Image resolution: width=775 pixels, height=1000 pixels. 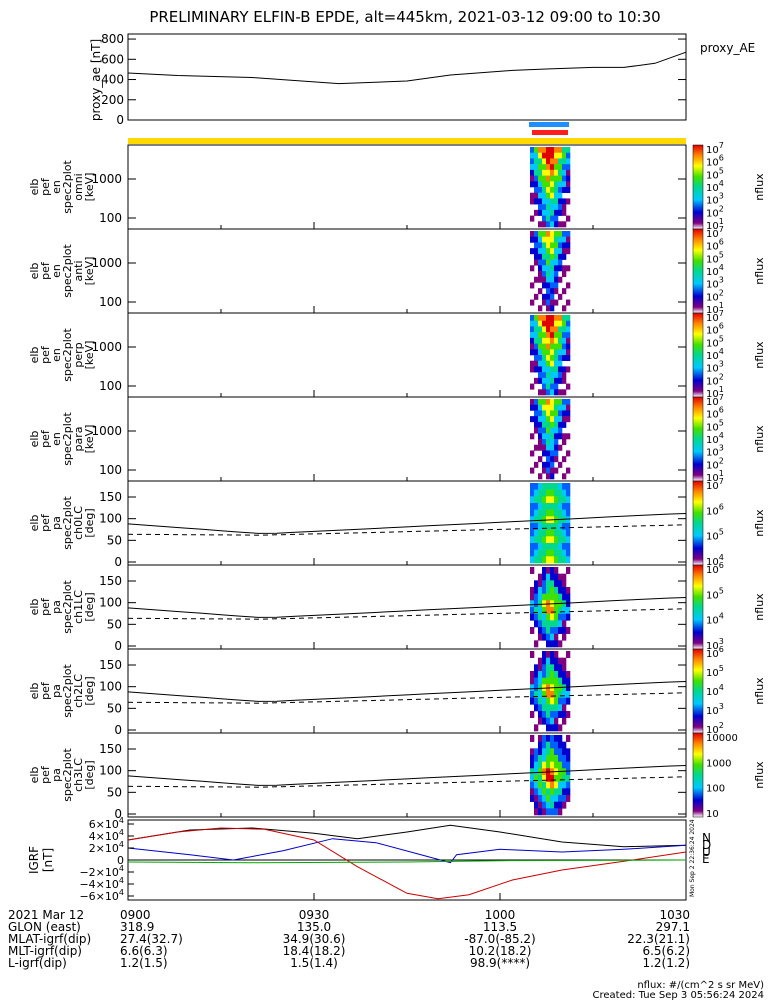 What do you see at coordinates (56, 271) in the screenshot?
I see `panel-ylabel: en` at bounding box center [56, 271].